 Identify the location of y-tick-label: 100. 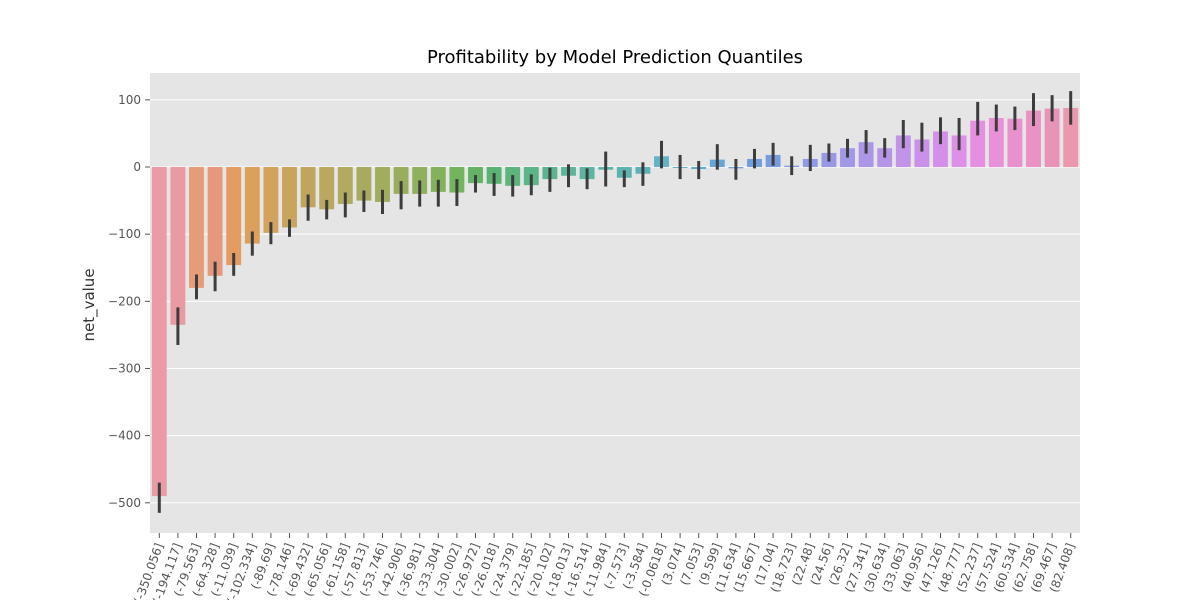
(129, 100).